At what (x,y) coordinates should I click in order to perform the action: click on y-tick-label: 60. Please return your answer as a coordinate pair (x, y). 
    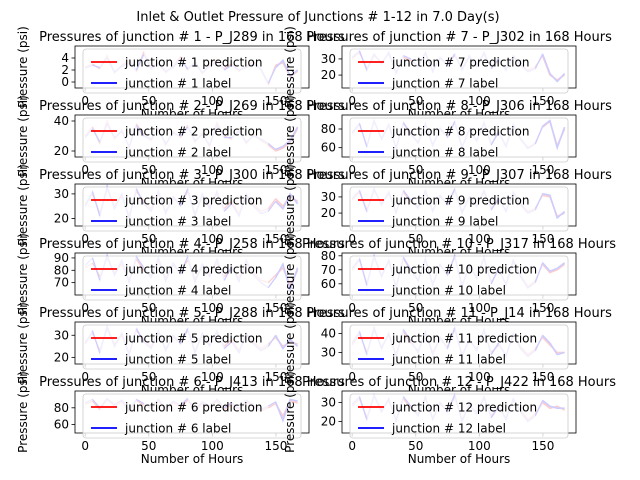
    Looking at the image, I should click on (61, 425).